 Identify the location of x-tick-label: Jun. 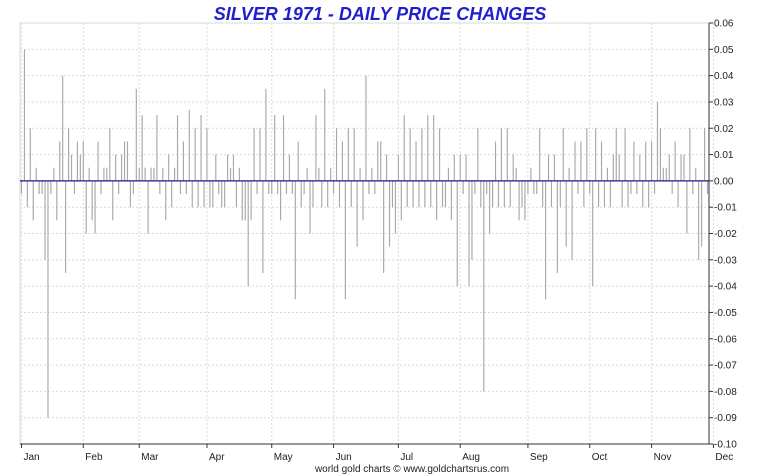
(344, 457).